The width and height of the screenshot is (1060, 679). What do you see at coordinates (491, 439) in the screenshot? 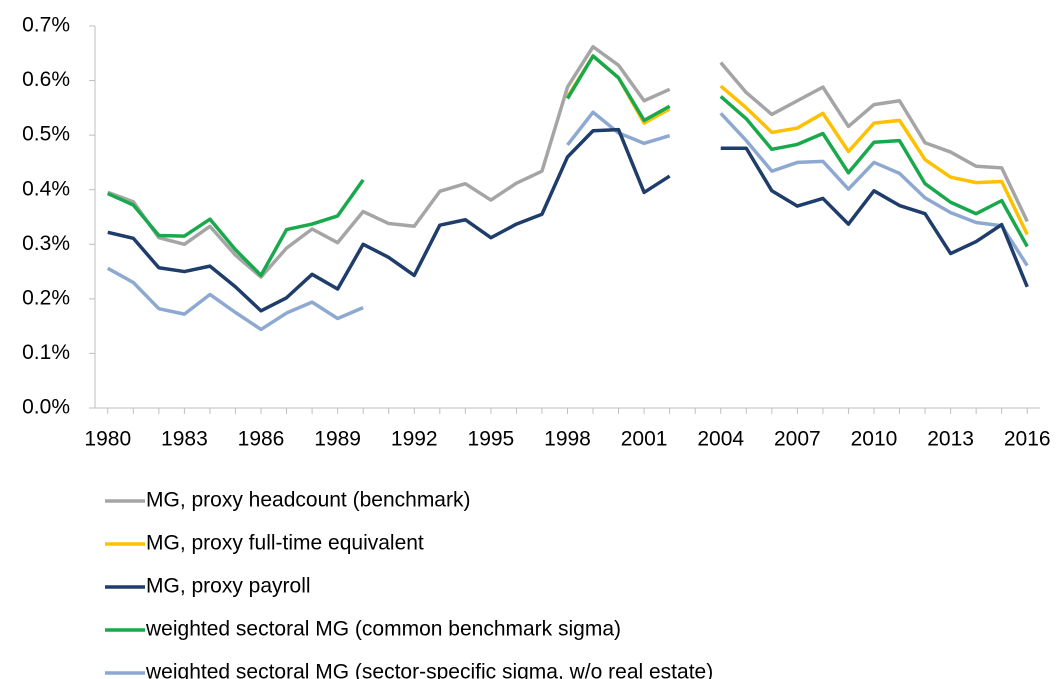
I see `x-tick-label: 1995` at bounding box center [491, 439].